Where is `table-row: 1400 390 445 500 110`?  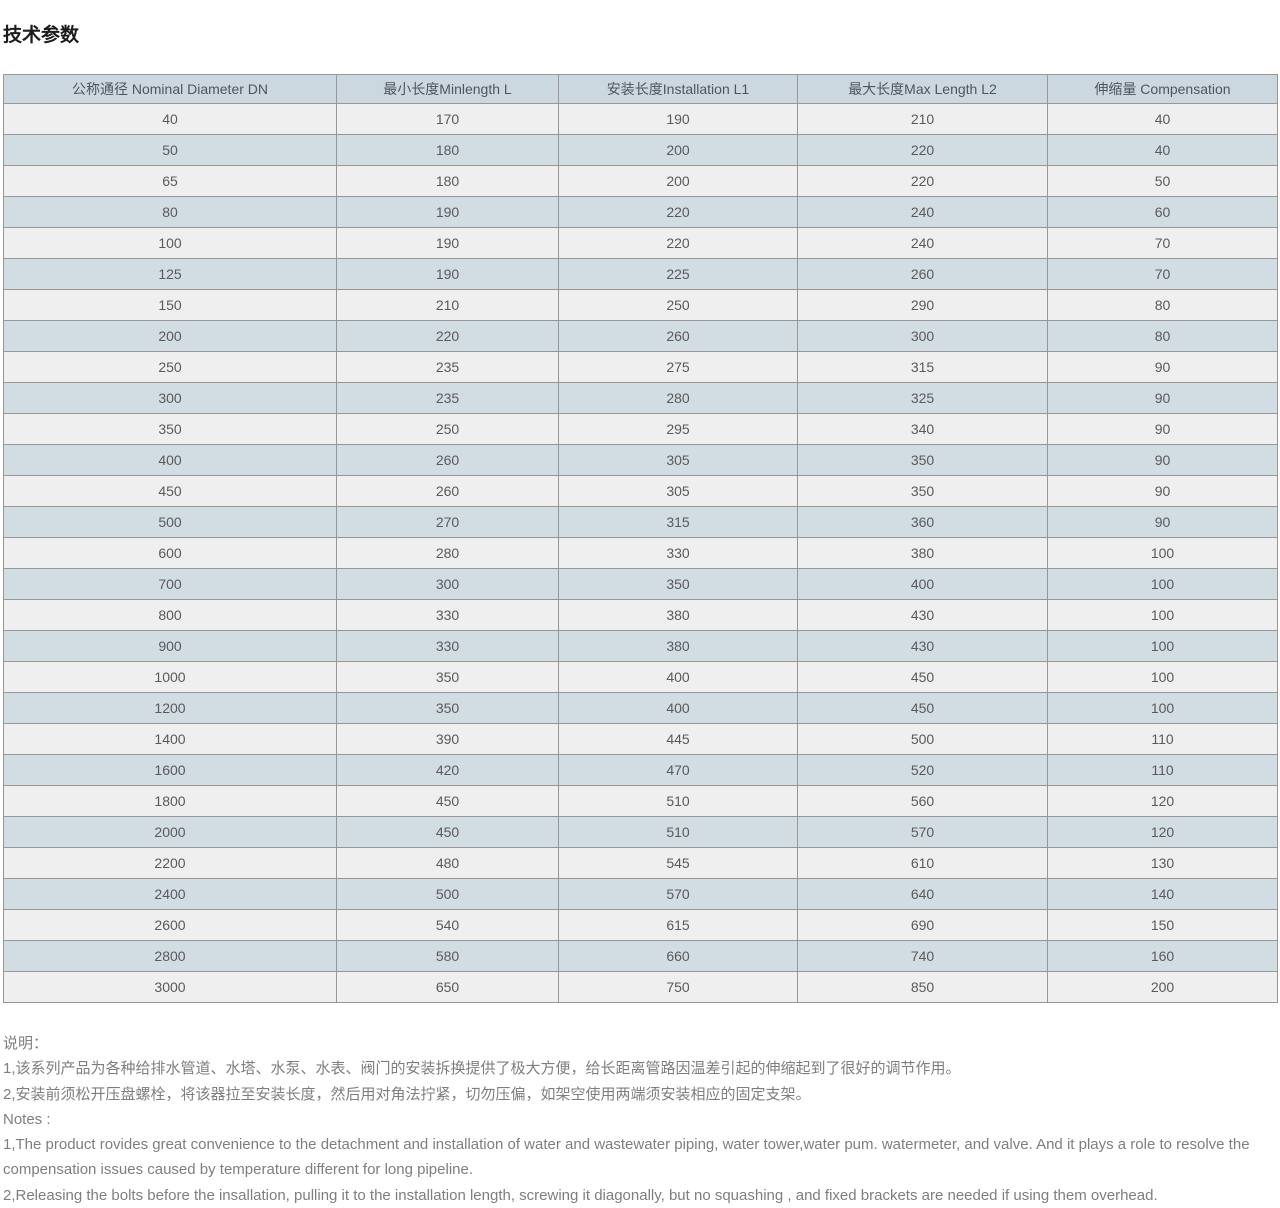 table-row: 1400 390 445 500 110 is located at coordinates (640, 739).